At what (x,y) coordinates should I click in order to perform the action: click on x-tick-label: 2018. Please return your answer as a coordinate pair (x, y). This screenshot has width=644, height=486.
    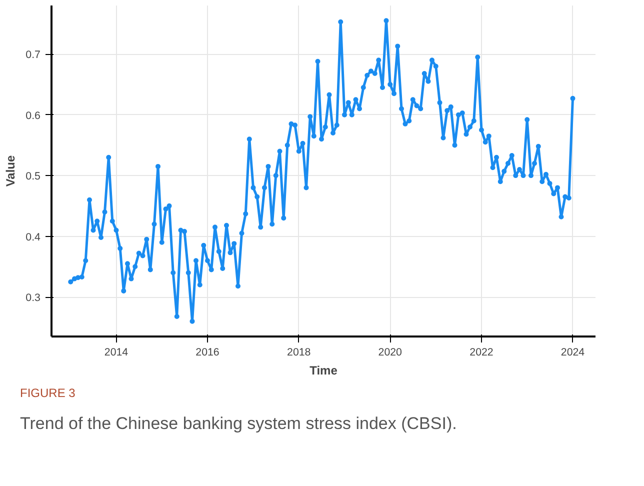
    Looking at the image, I should click on (299, 352).